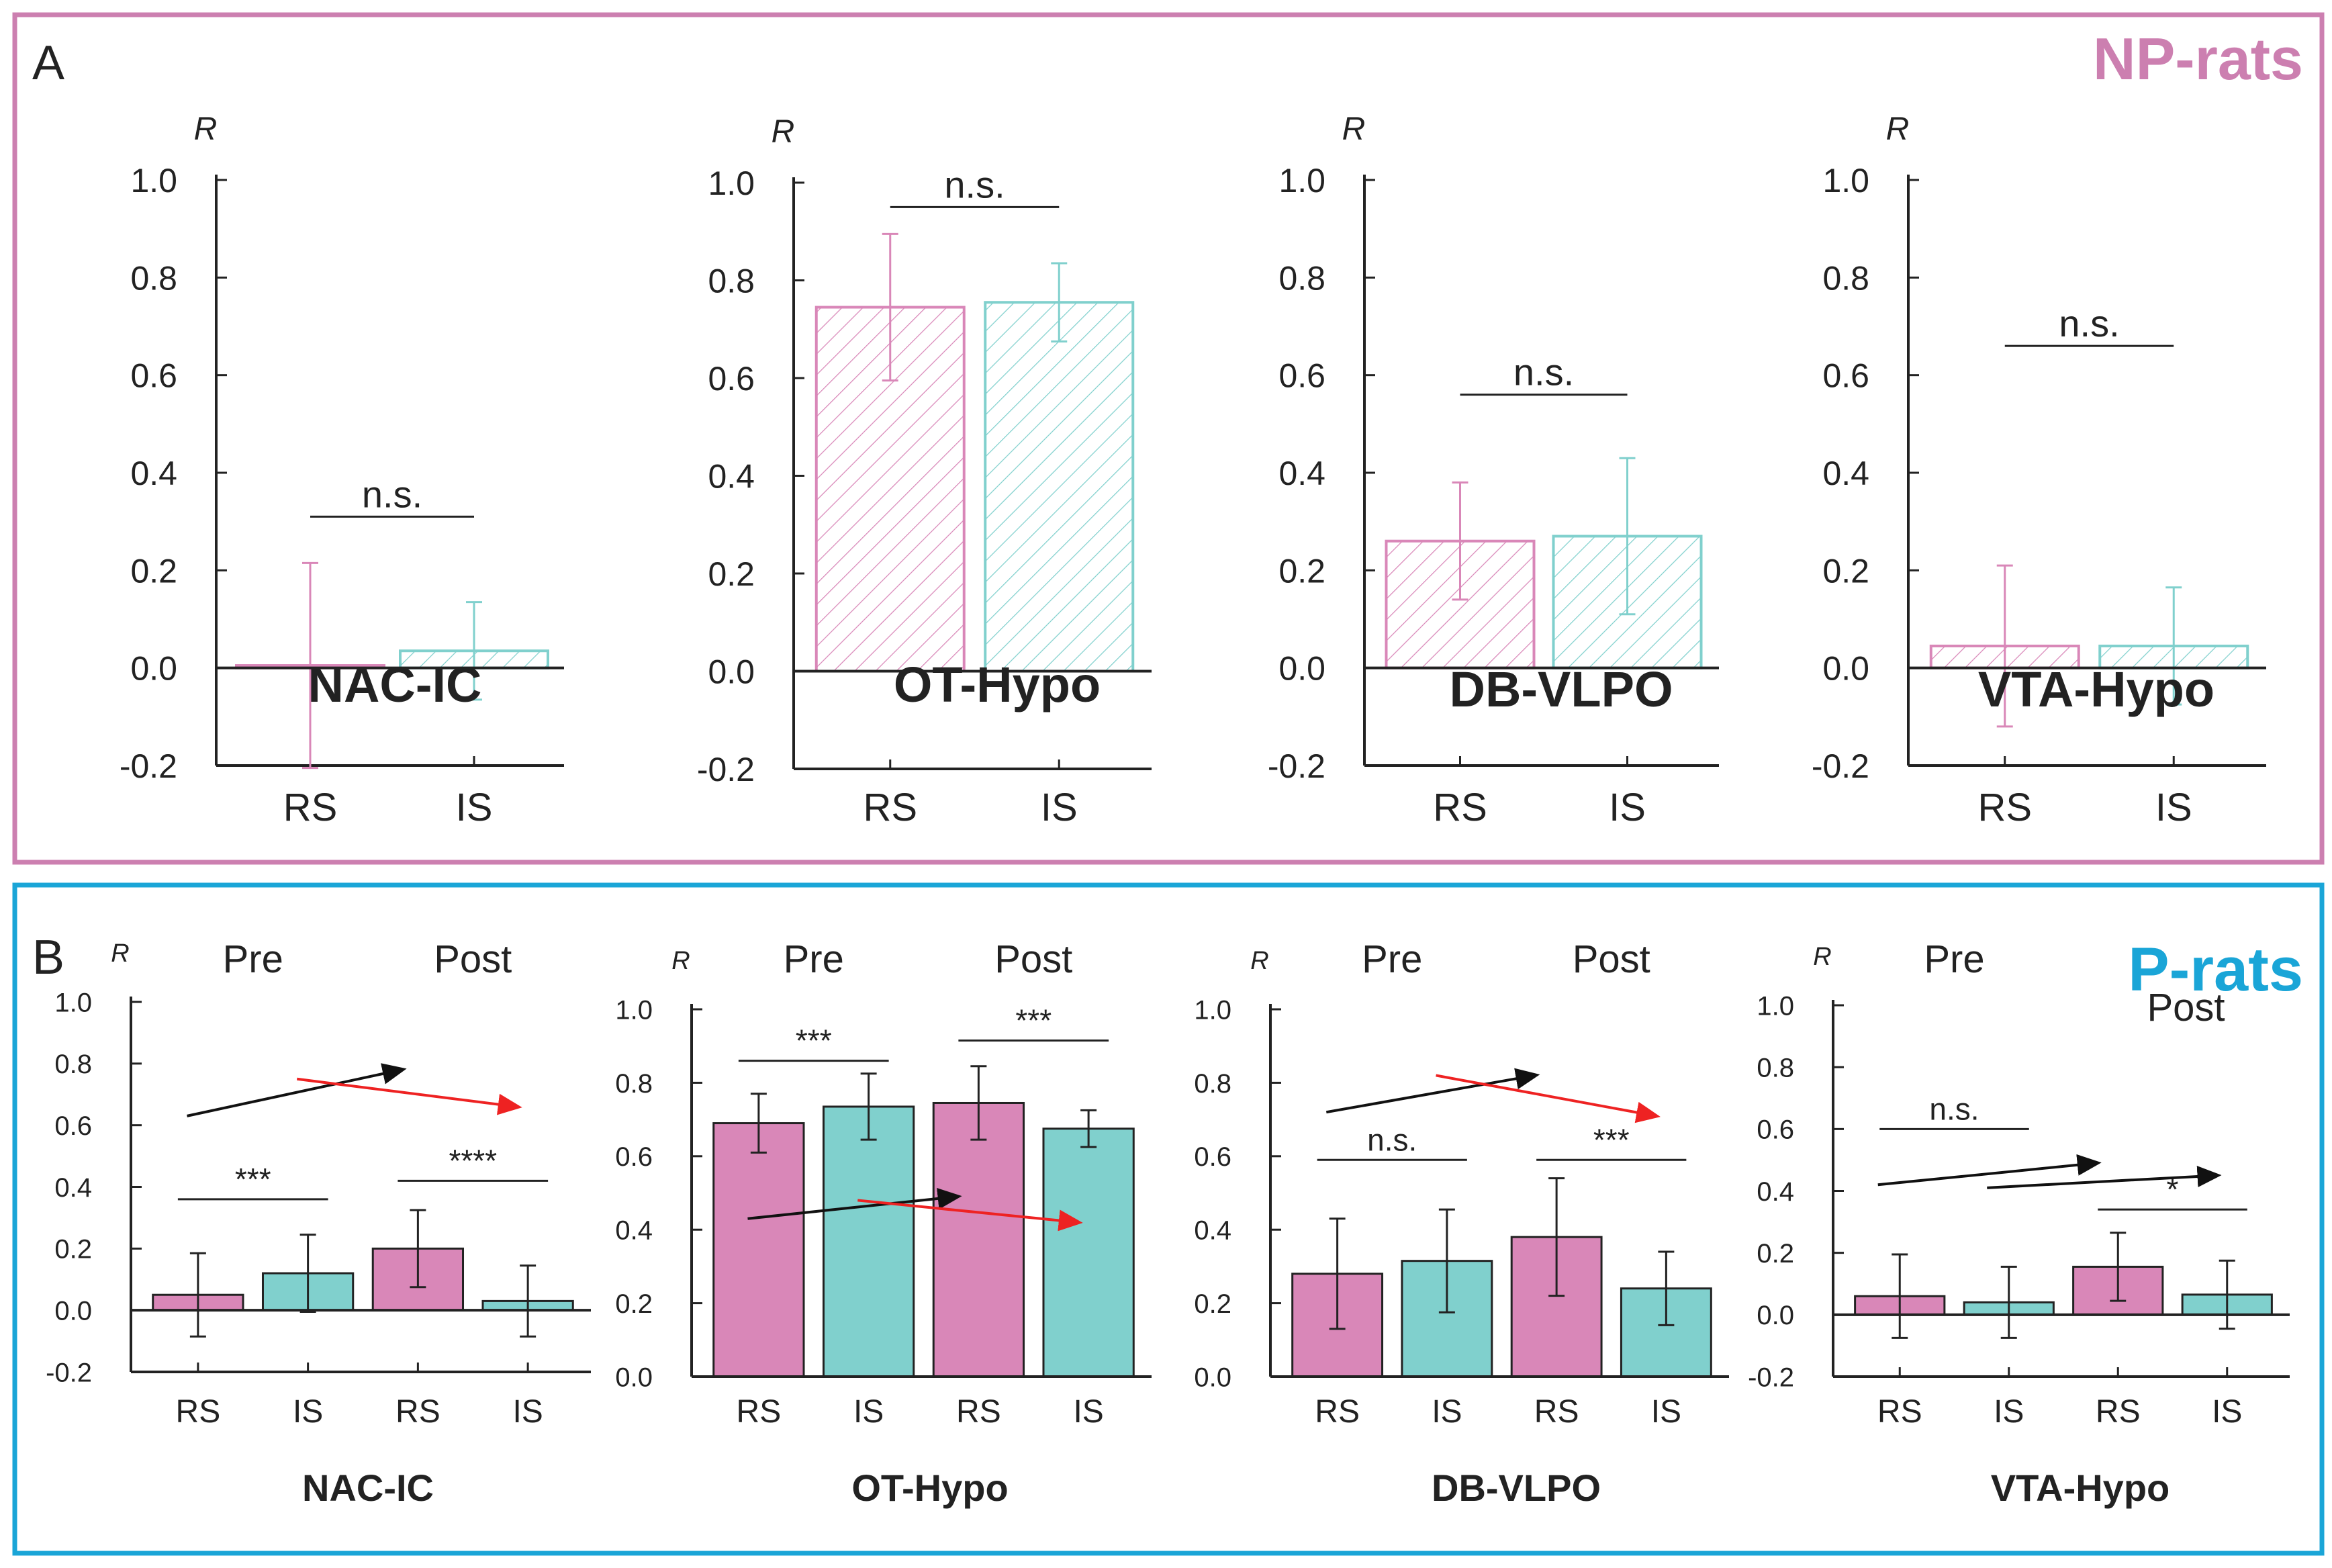 Image resolution: width=2332 pixels, height=1568 pixels. I want to click on chart-a3: R -0.2 0.0 0.2 0.4 0.6 0.8 1.0 n.s. RS IS DB-VLPO, so click(1493, 470).